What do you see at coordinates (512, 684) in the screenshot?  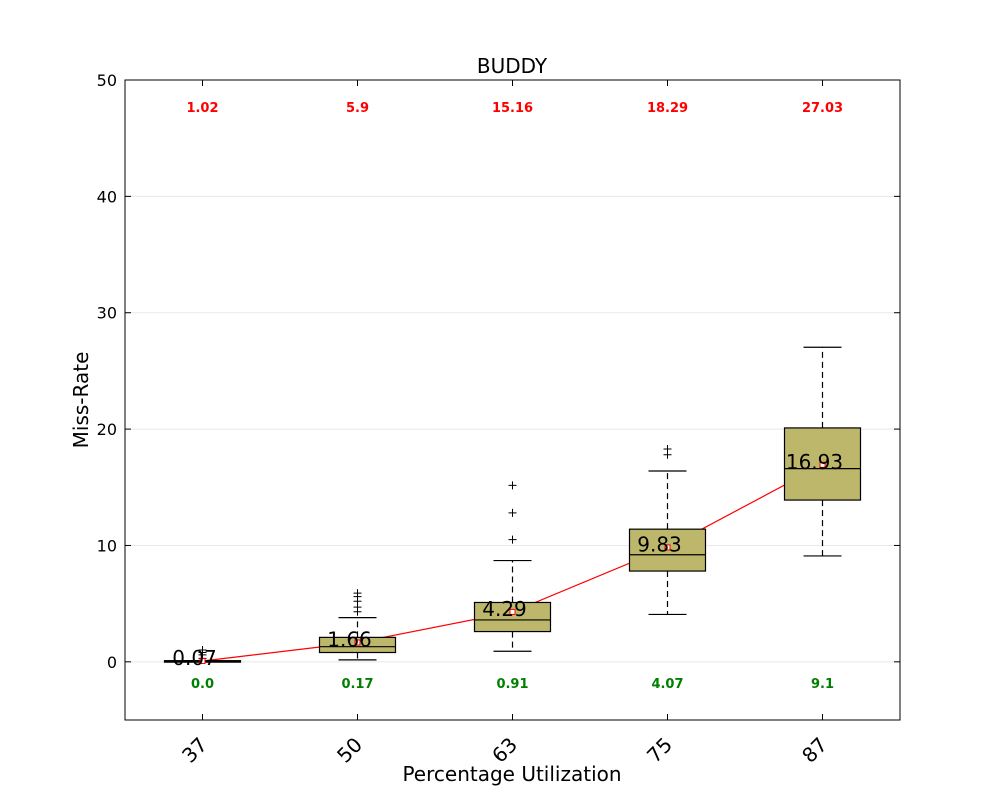 I see `min-value-label: 0.91` at bounding box center [512, 684].